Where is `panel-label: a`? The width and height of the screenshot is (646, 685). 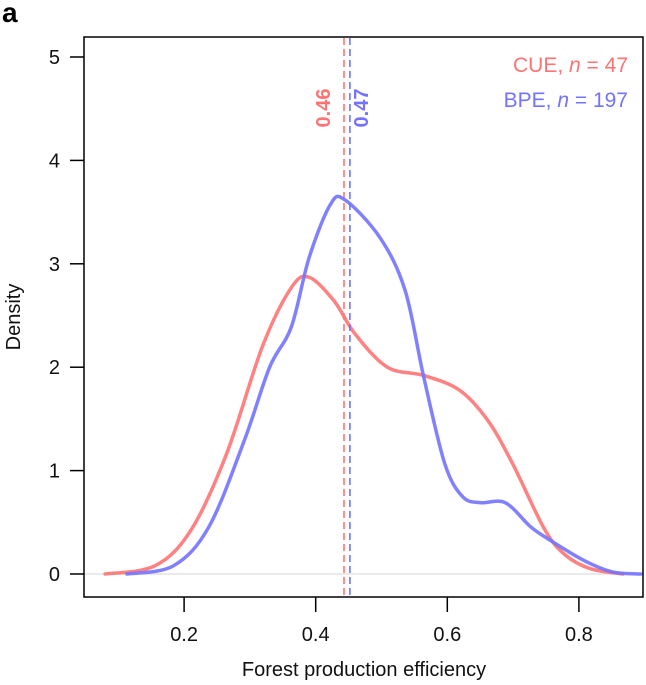 panel-label: a is located at coordinates (10, 14).